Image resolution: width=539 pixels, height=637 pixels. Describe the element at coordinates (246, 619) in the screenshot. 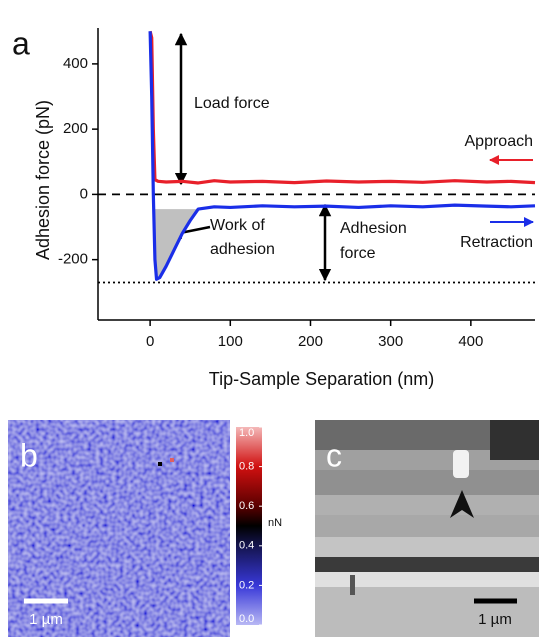

I see `colorbar-tick-label: 0.0` at that location.